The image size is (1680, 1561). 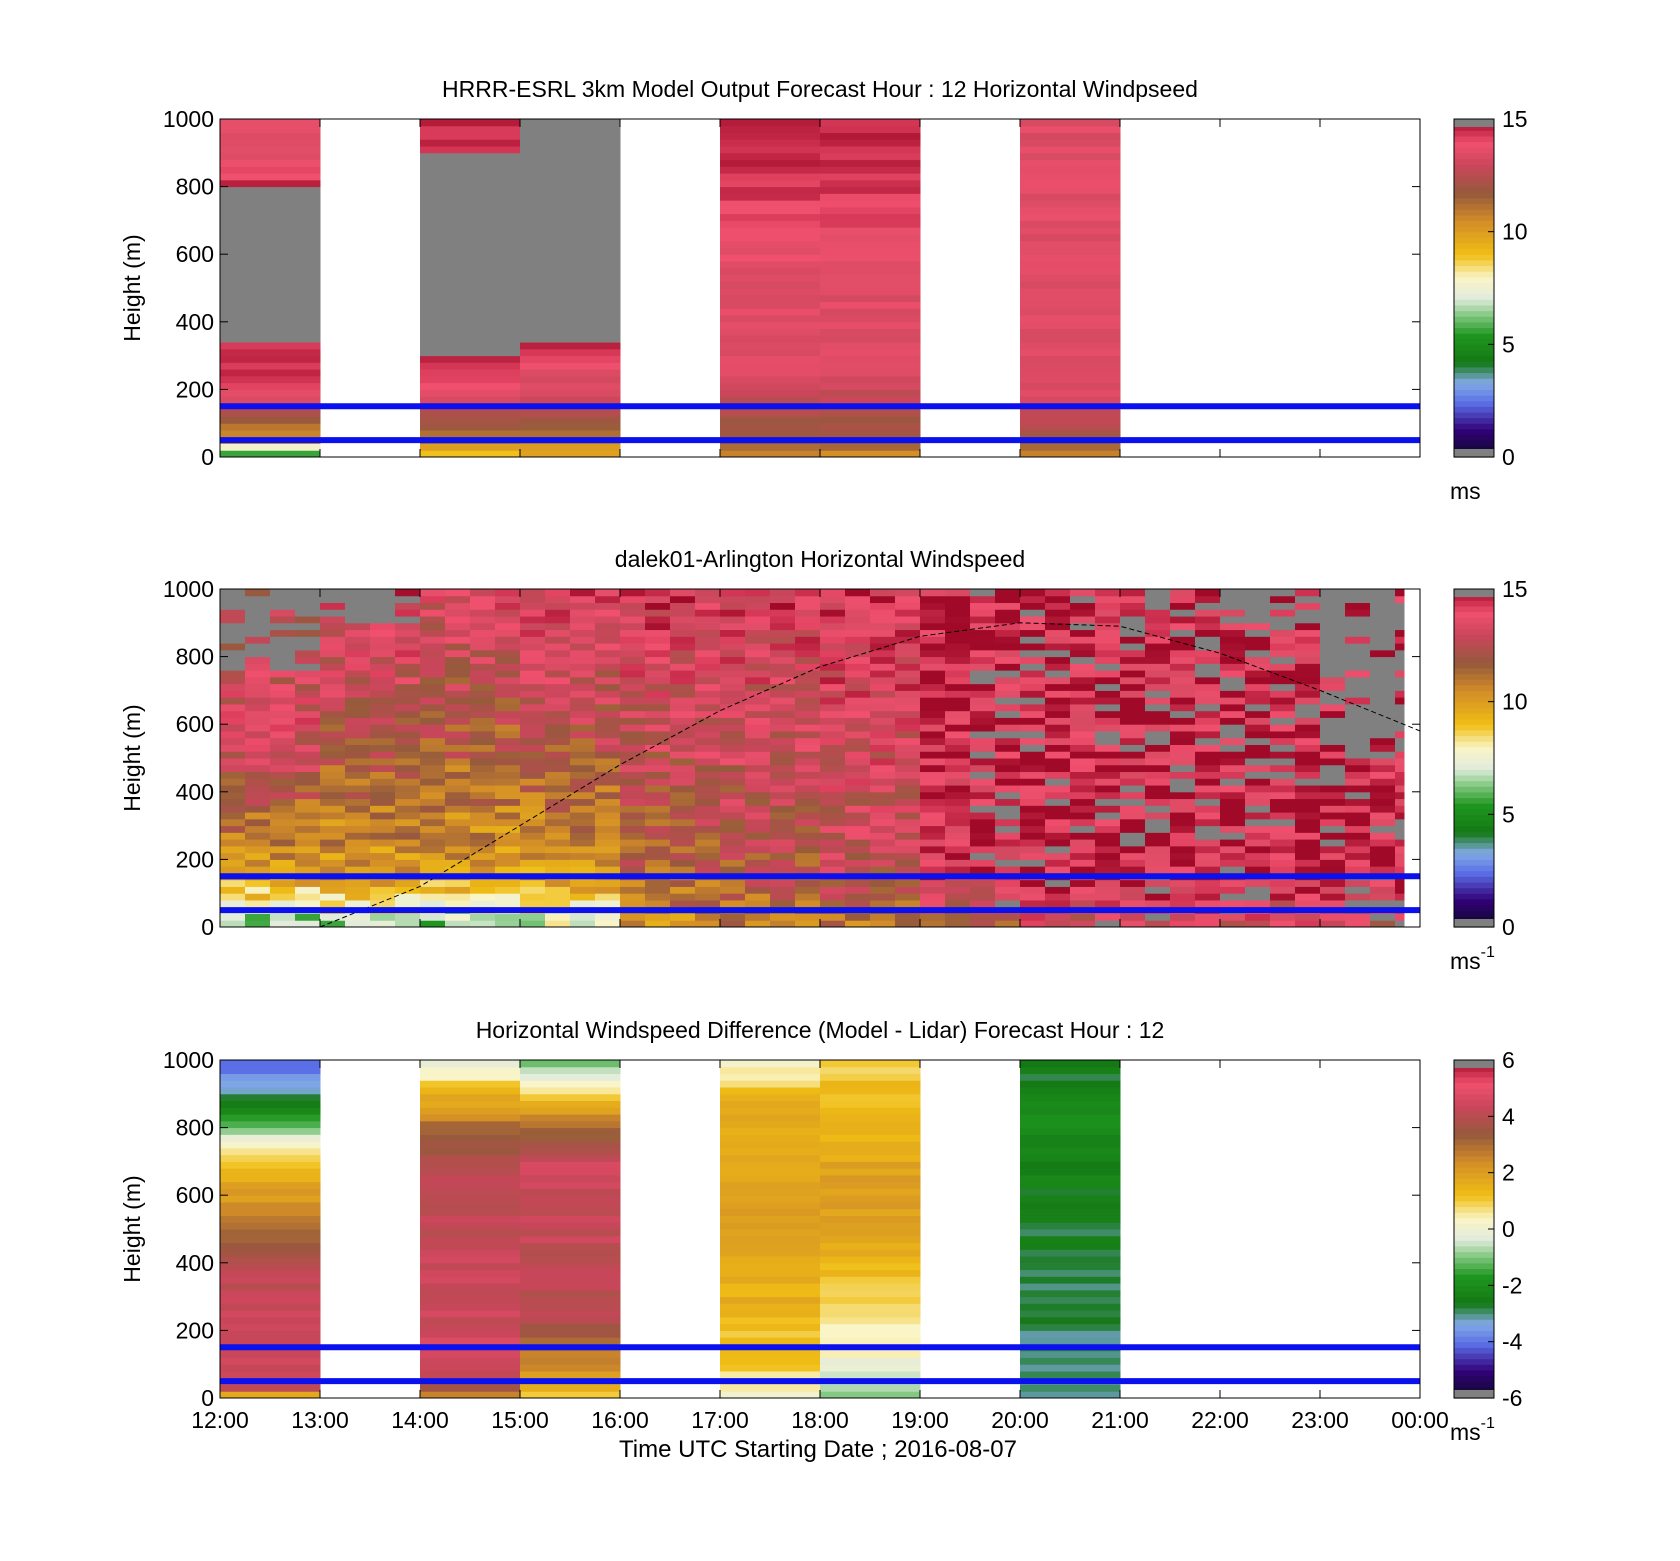 What do you see at coordinates (818, 1449) in the screenshot?
I see `x-axis-label: Time UTC Starting Date ; 2016-08-07` at bounding box center [818, 1449].